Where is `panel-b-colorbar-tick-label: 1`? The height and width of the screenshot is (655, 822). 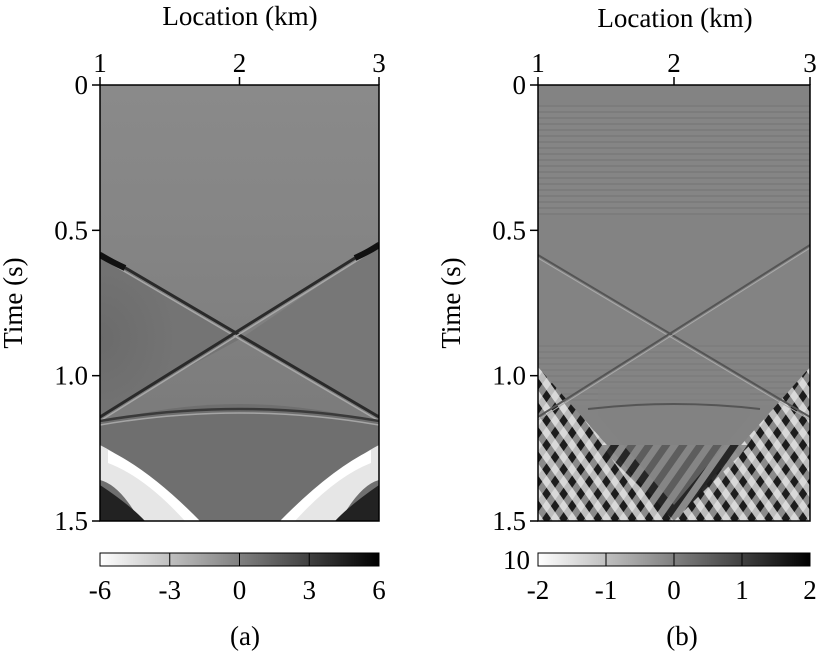 panel-b-colorbar-tick-label: 1 is located at coordinates (742, 590).